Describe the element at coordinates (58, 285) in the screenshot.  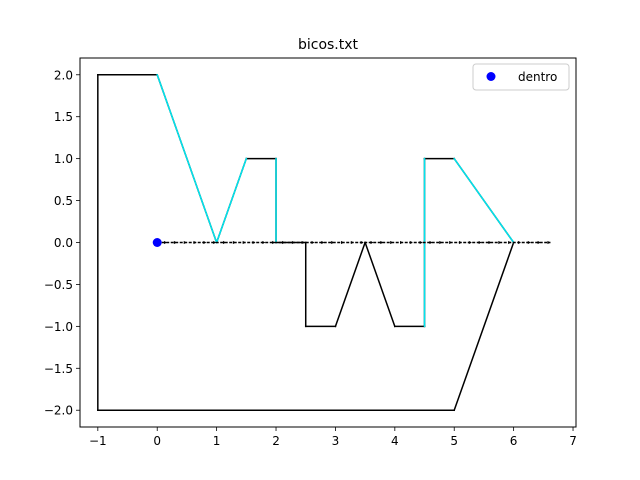
I see `y-tick-label: −0.5` at that location.